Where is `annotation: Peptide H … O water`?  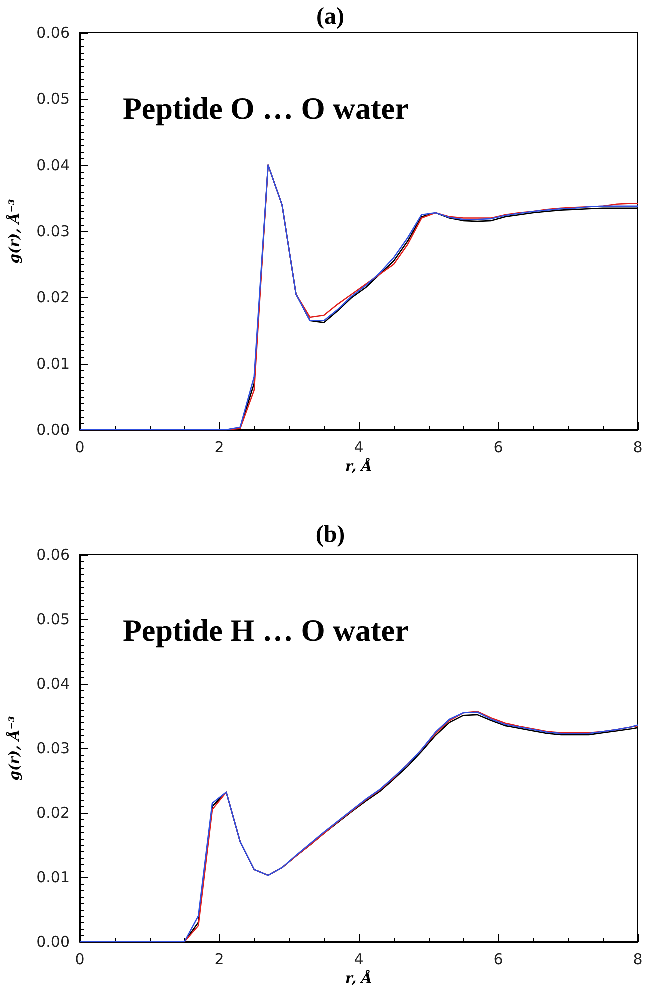
annotation: Peptide H … O water is located at coordinates (266, 630).